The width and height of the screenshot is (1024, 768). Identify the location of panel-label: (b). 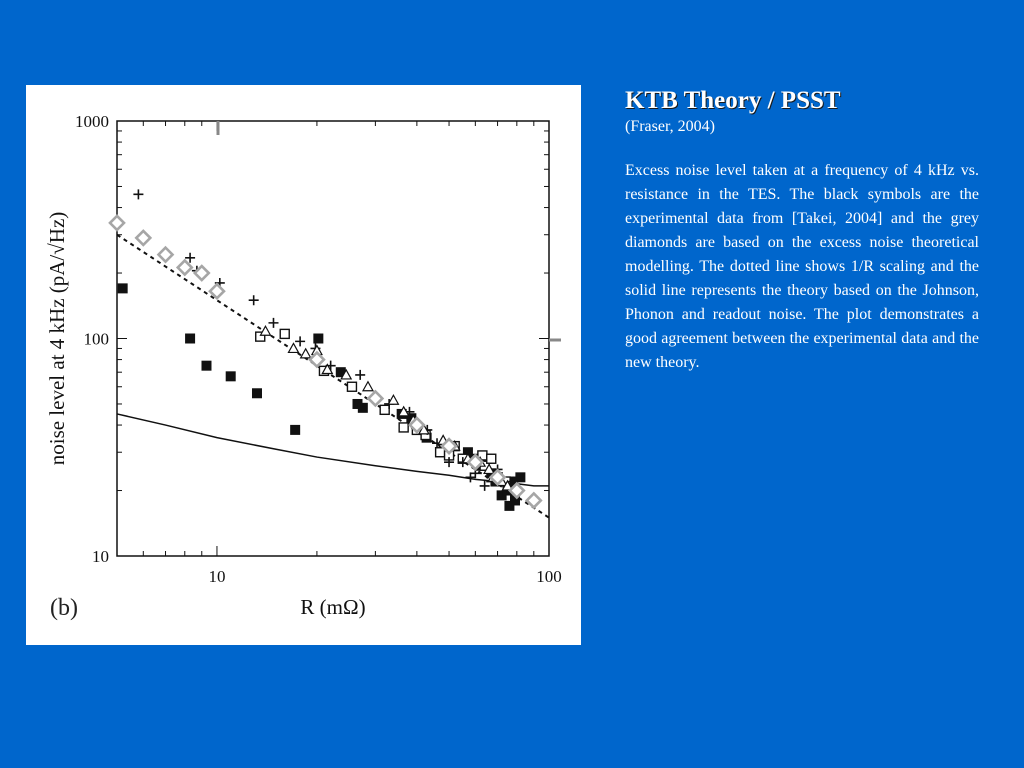
(64, 608).